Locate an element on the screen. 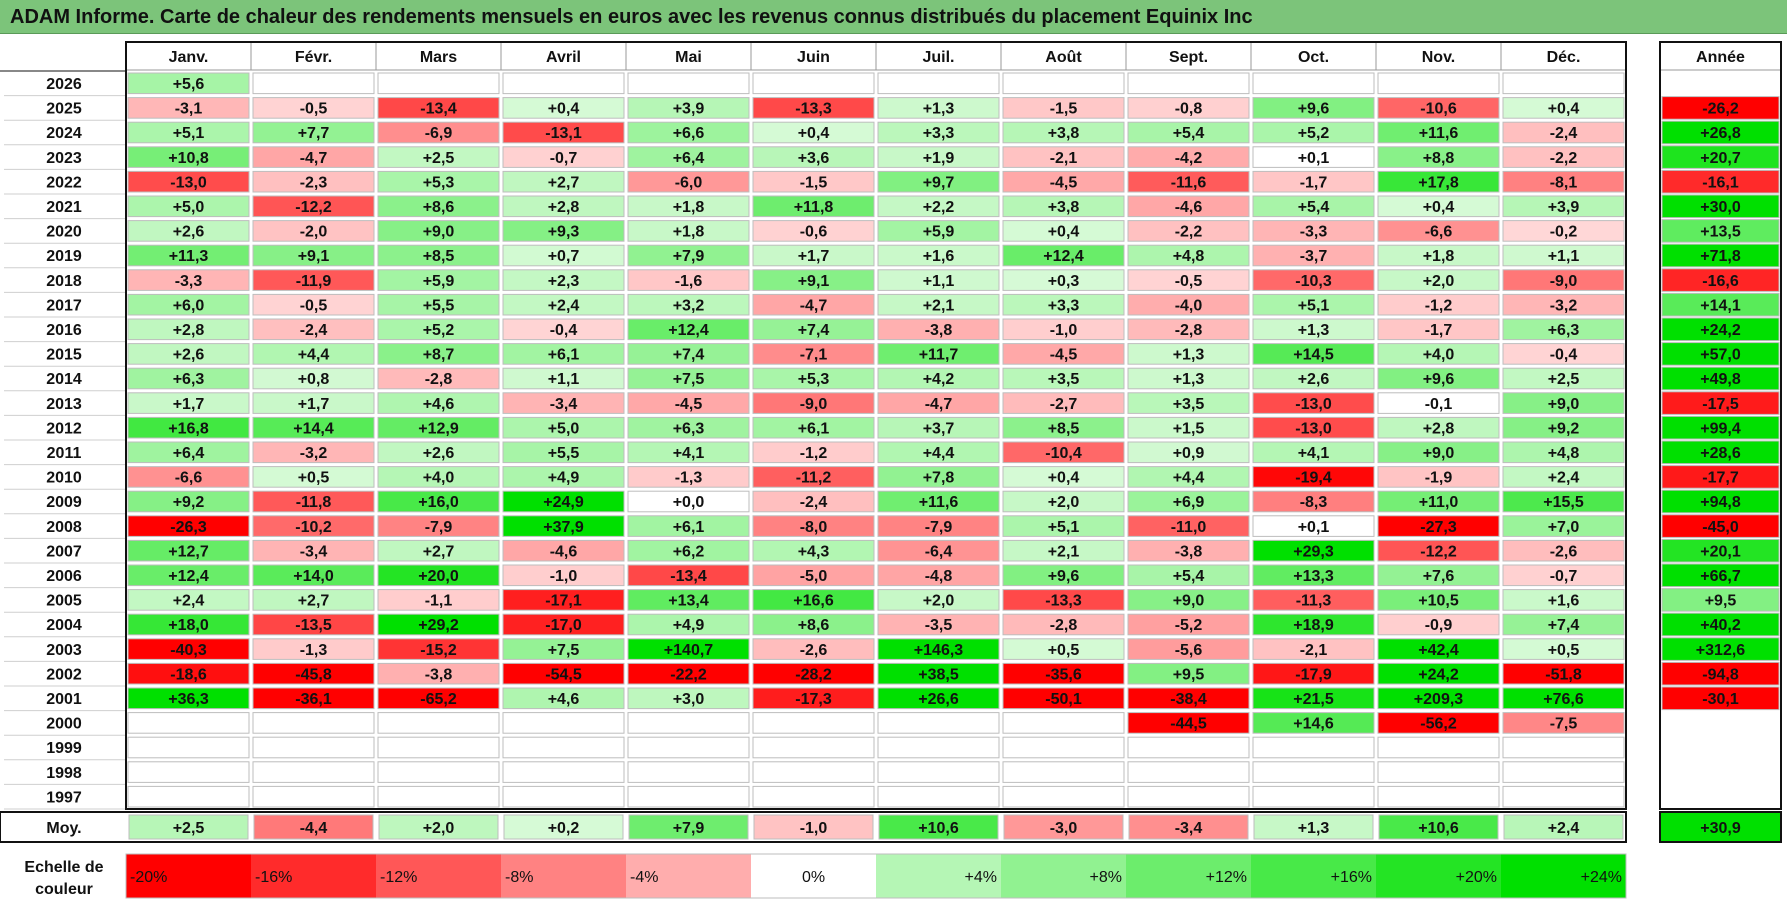 The width and height of the screenshot is (1787, 912). cell-value: +7,0 is located at coordinates (1564, 527).